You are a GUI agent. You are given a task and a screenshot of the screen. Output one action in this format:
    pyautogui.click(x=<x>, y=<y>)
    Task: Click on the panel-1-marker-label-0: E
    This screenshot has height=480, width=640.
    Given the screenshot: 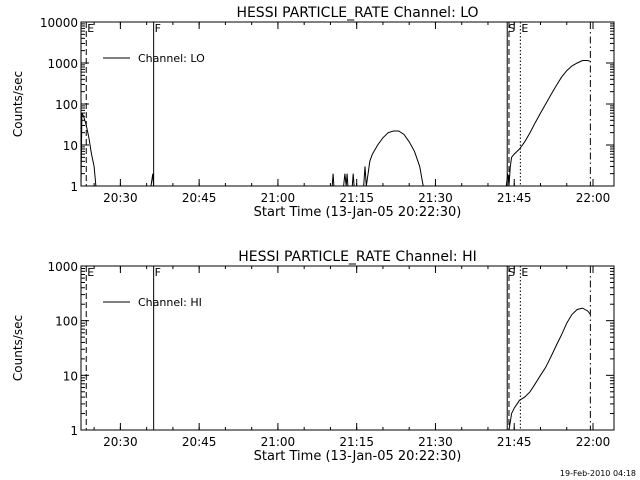 What is the action you would take?
    pyautogui.click(x=90, y=28)
    